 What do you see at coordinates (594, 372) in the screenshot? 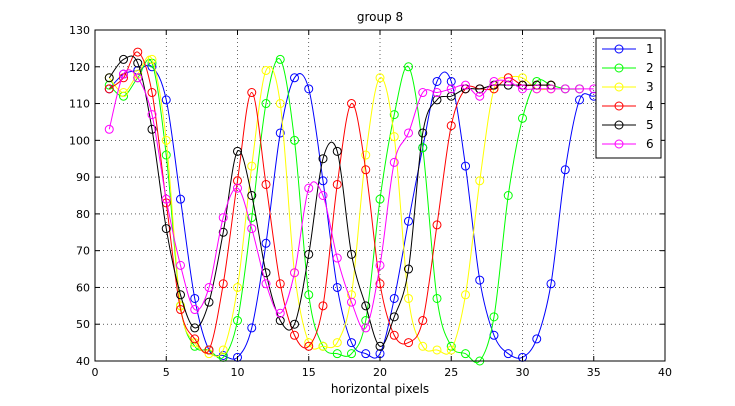
I see `x-tick-label: 35` at bounding box center [594, 372].